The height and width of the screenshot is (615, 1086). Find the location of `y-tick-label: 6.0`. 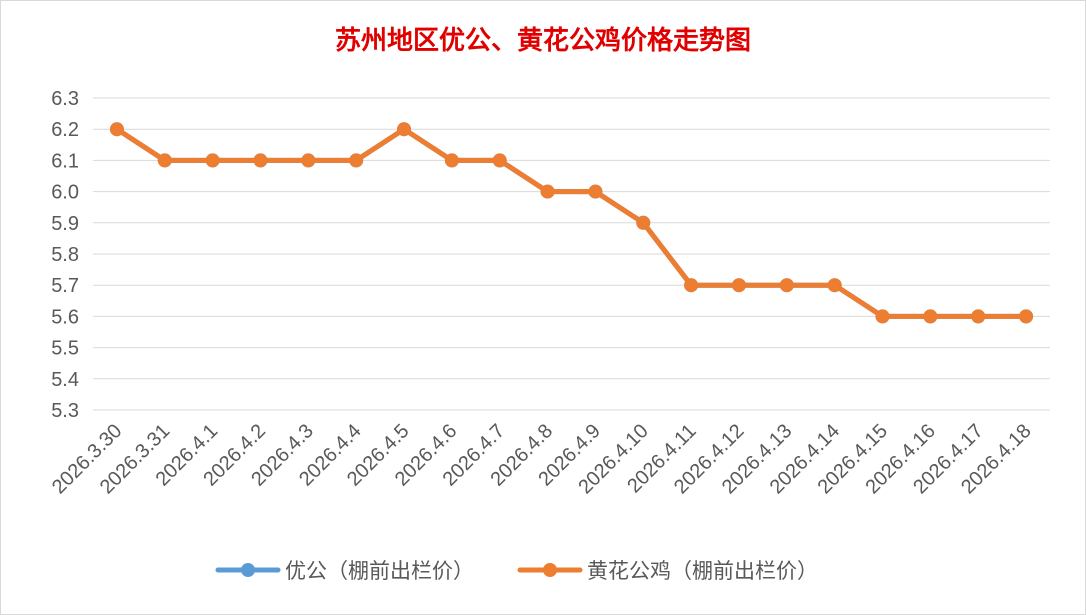

y-tick-label: 6.0 is located at coordinates (65, 193).